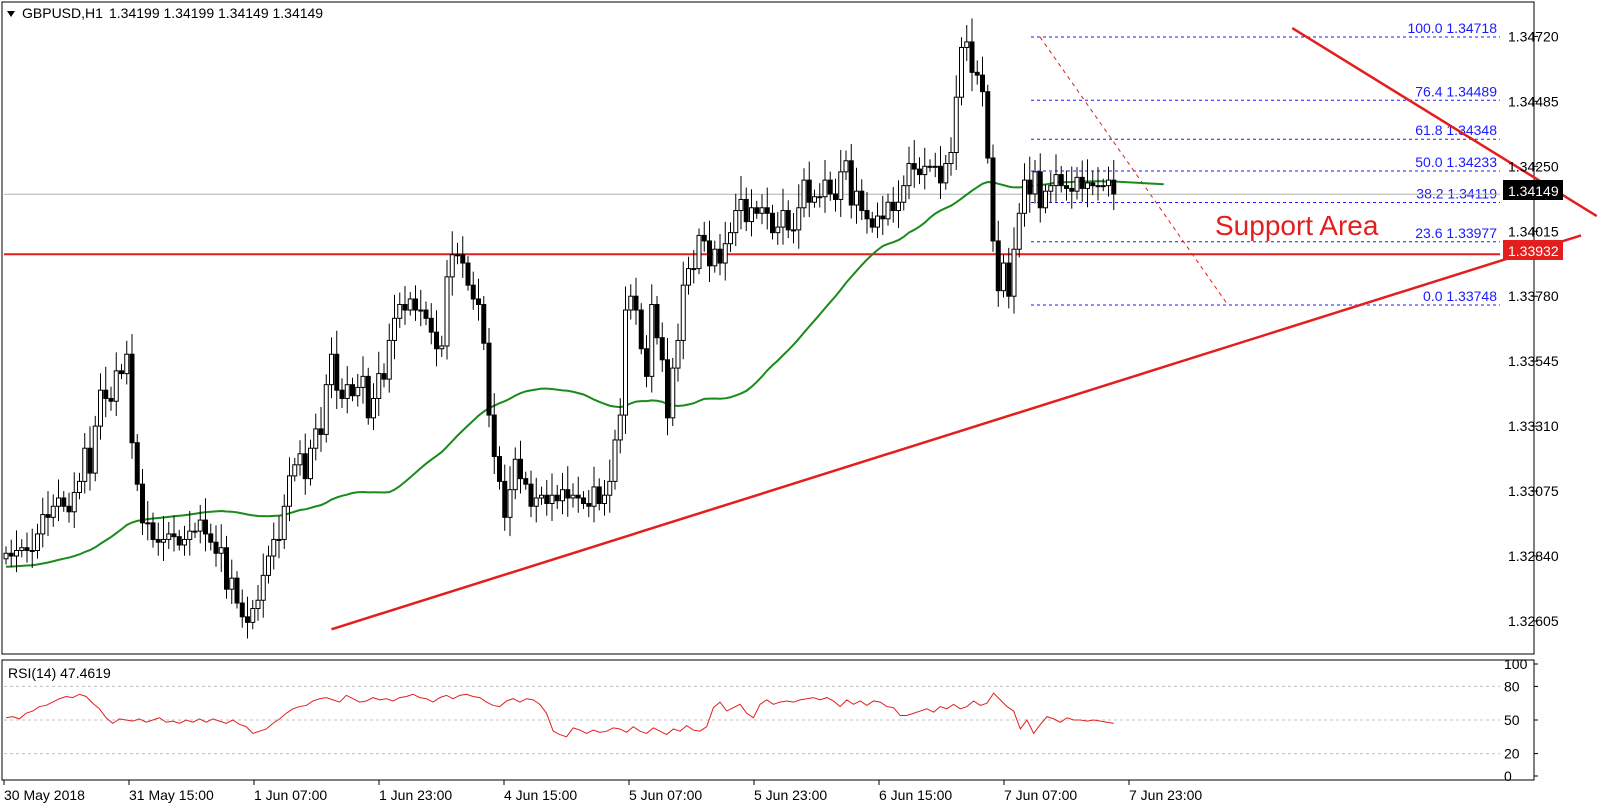 Image resolution: width=1600 pixels, height=807 pixels. I want to click on support-area-label: Support Area, so click(1297, 225).